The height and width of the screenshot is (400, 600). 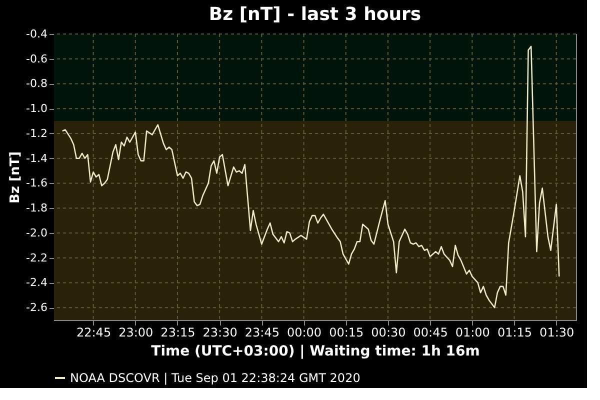 What do you see at coordinates (557, 333) in the screenshot?
I see `x-tick-label: 01:30` at bounding box center [557, 333].